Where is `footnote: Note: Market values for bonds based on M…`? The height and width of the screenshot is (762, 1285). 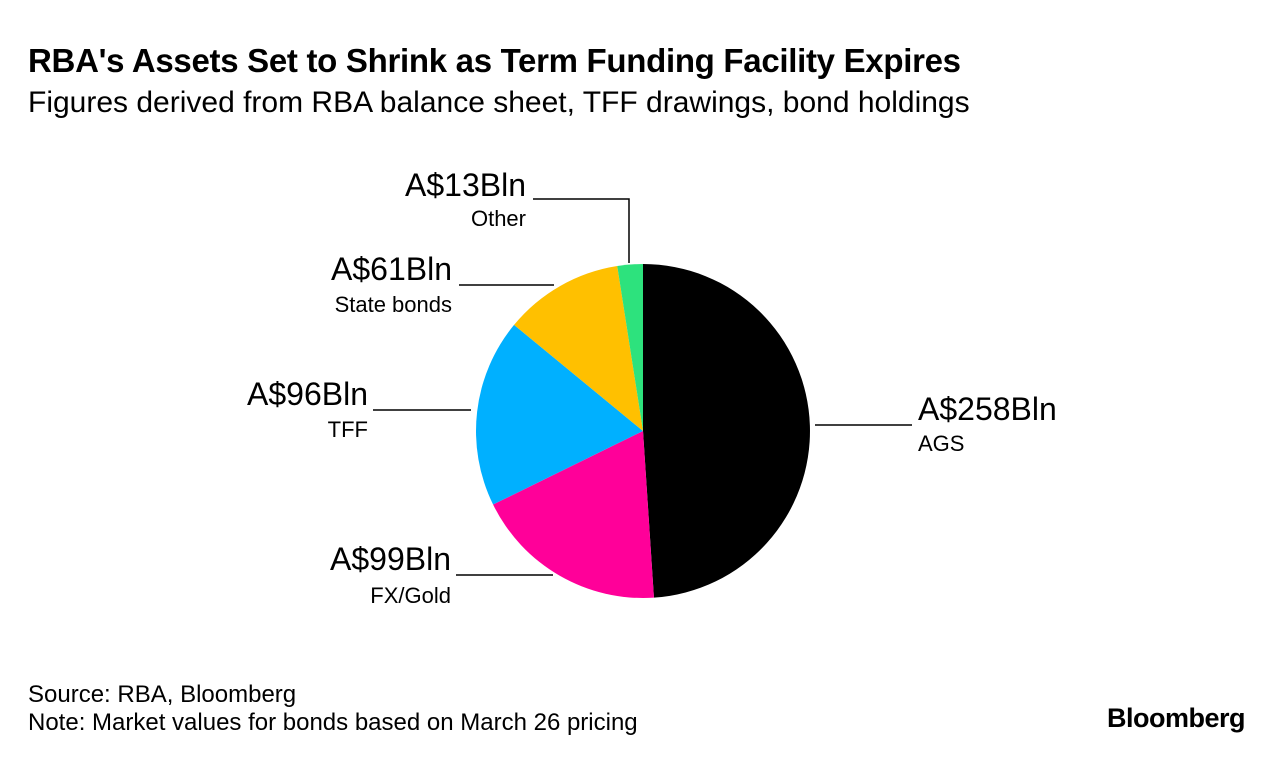 footnote: Note: Market values for bonds based on M… is located at coordinates (333, 722).